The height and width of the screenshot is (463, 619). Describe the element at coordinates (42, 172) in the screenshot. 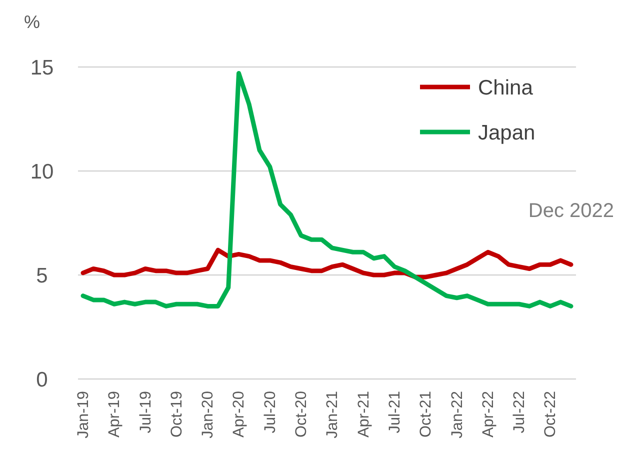

I see `y-tick-label: 10` at that location.